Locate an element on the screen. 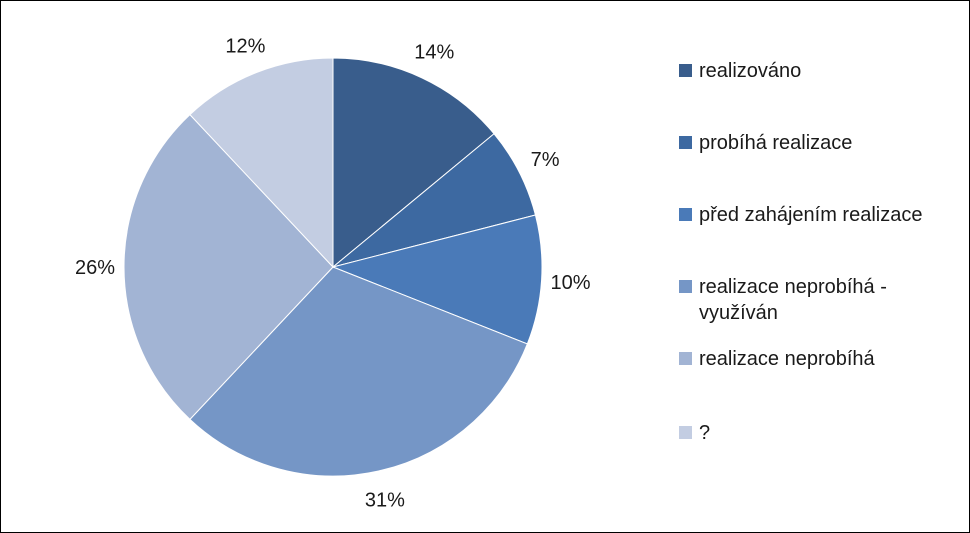  slice-label-3: 10% is located at coordinates (570, 283).